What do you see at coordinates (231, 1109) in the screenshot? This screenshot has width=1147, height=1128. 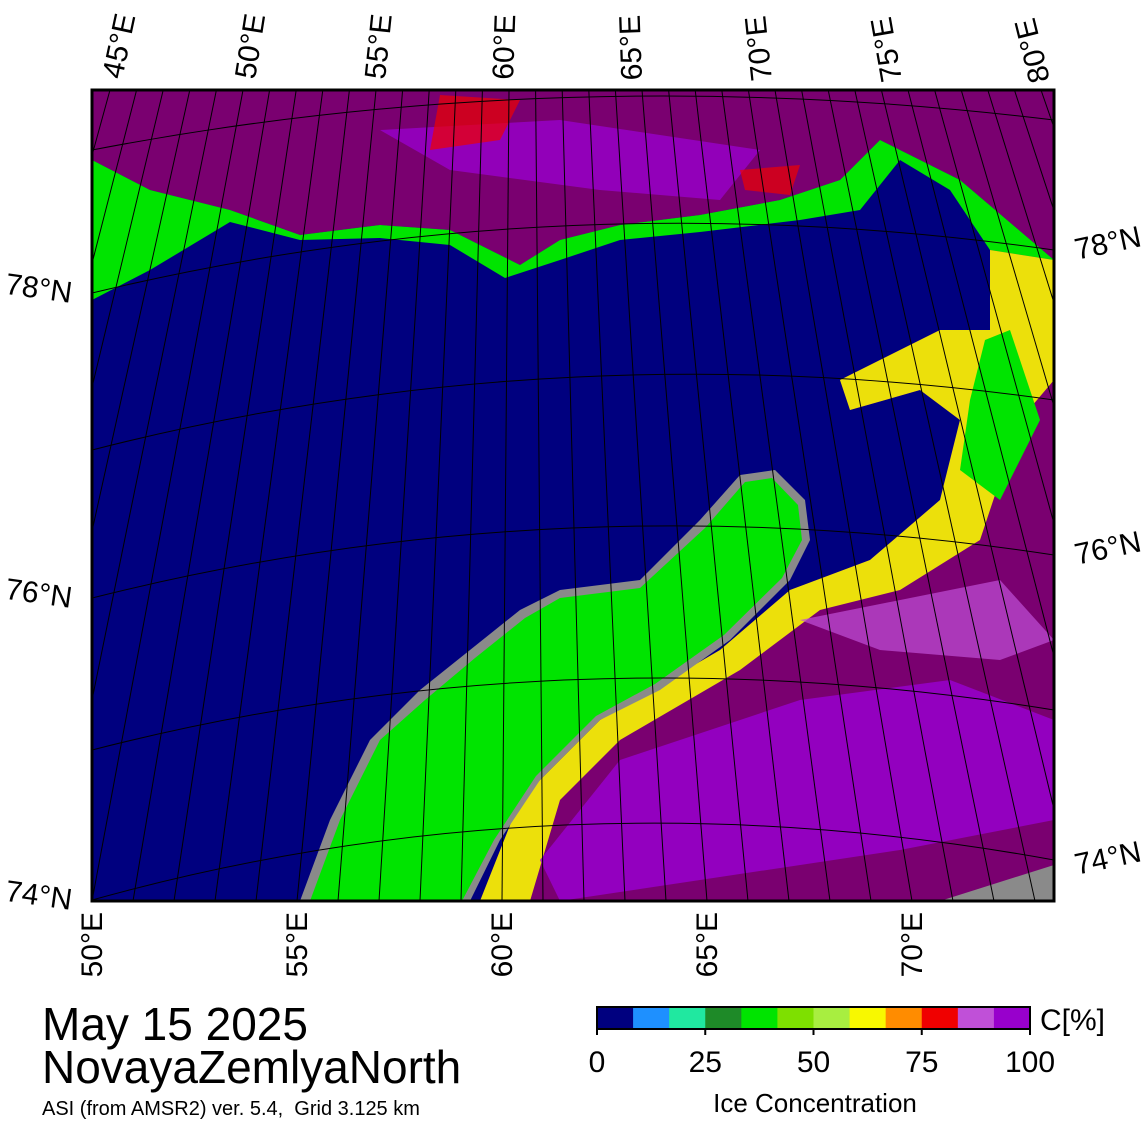 I see `source-note: ASI (from AMSR2) ver. 5.4, Grid 3.125 km` at bounding box center [231, 1109].